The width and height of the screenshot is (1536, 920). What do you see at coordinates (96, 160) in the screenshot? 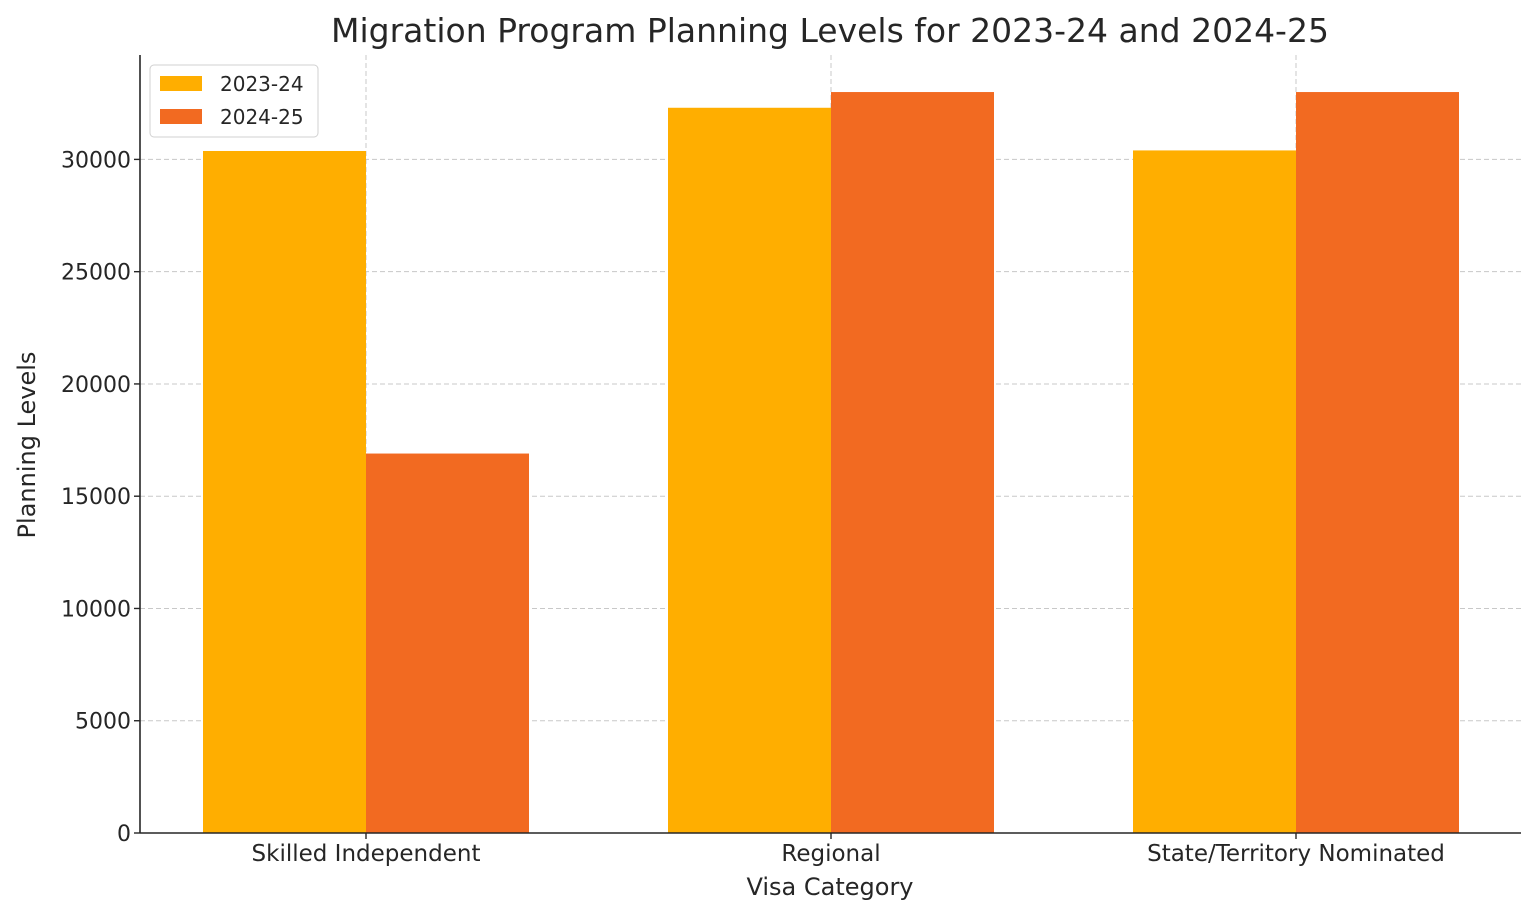
I see `y-tick-label: 30000` at bounding box center [96, 160].